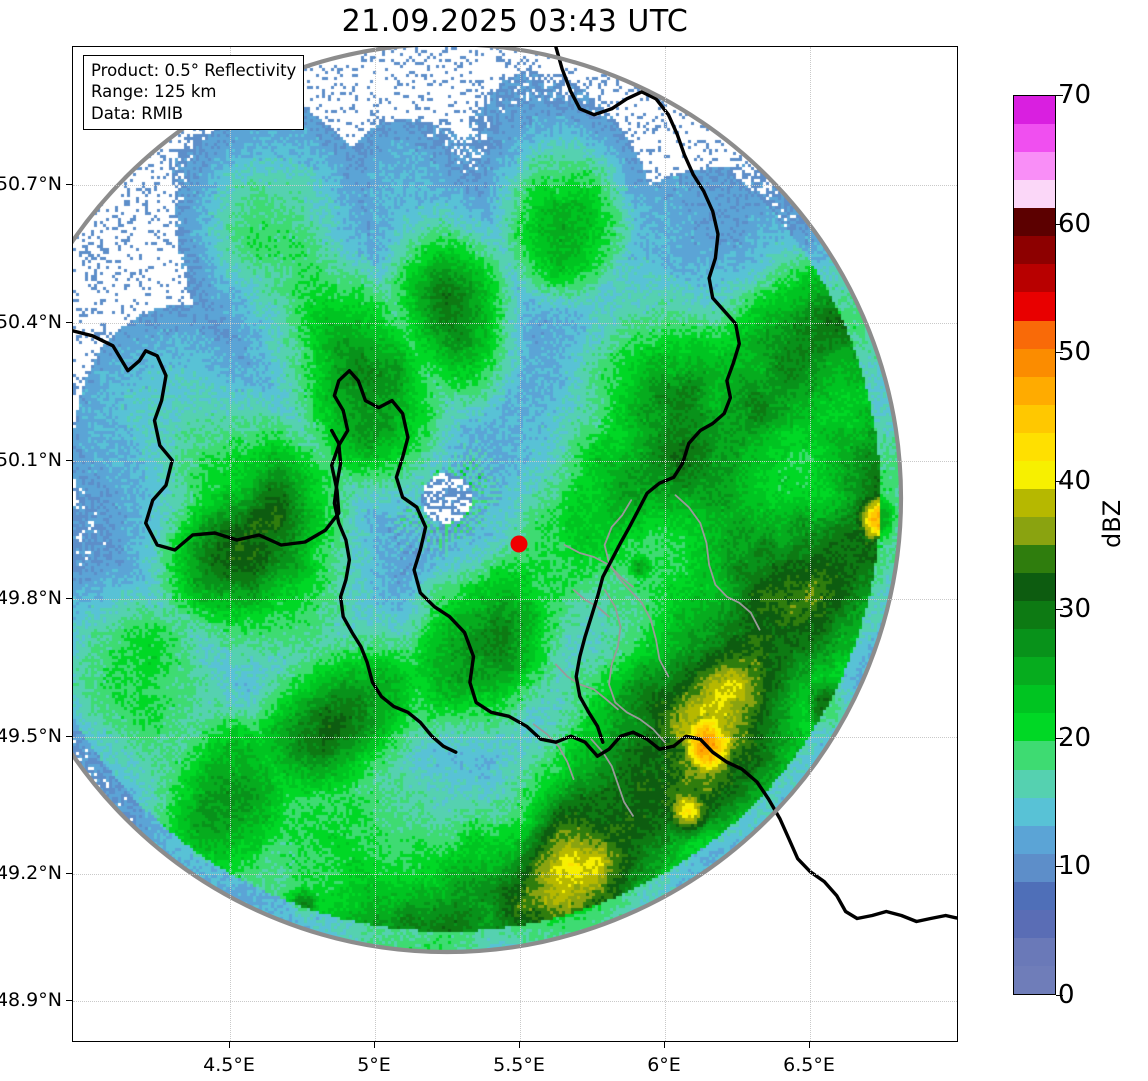 This screenshot has width=1148, height=1081. I want to click on colorbar-tick-label: 30, so click(1075, 609).